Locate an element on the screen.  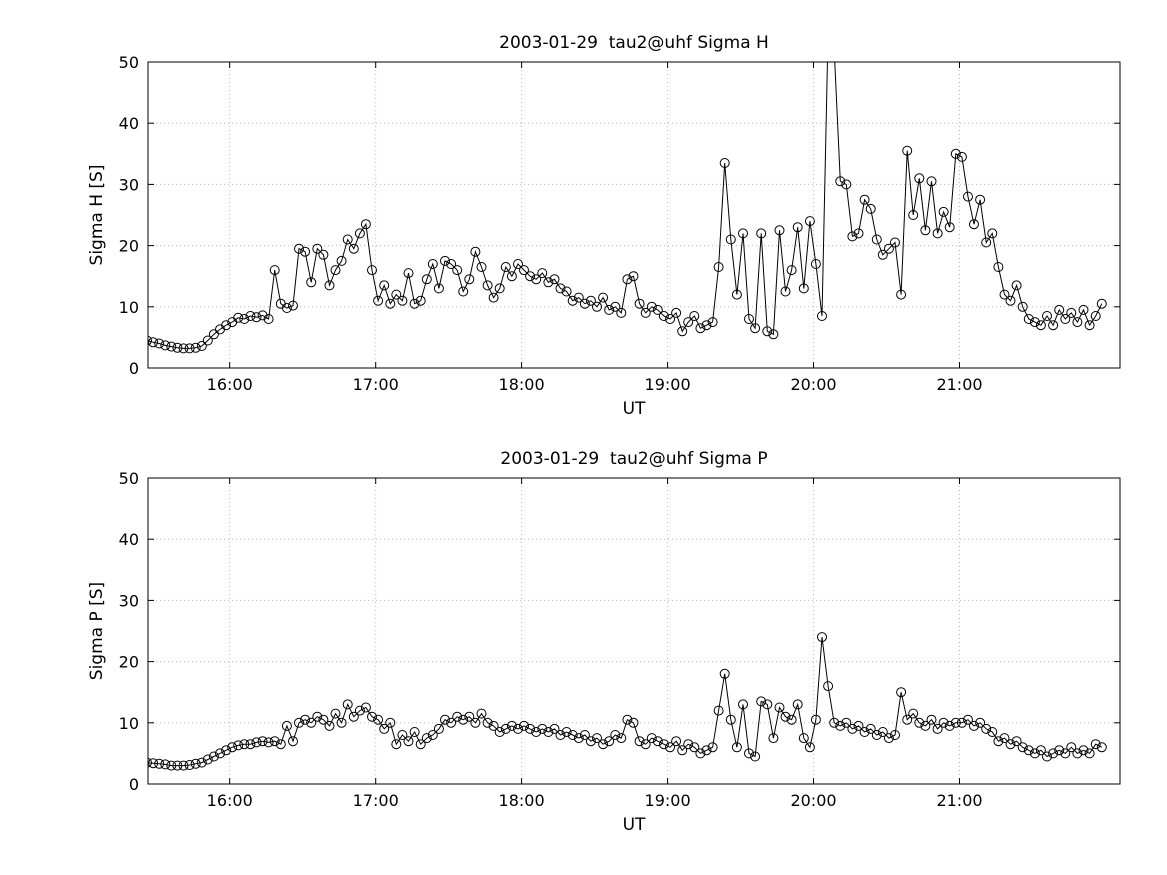
y-tick-label: 50 is located at coordinates (129, 478).